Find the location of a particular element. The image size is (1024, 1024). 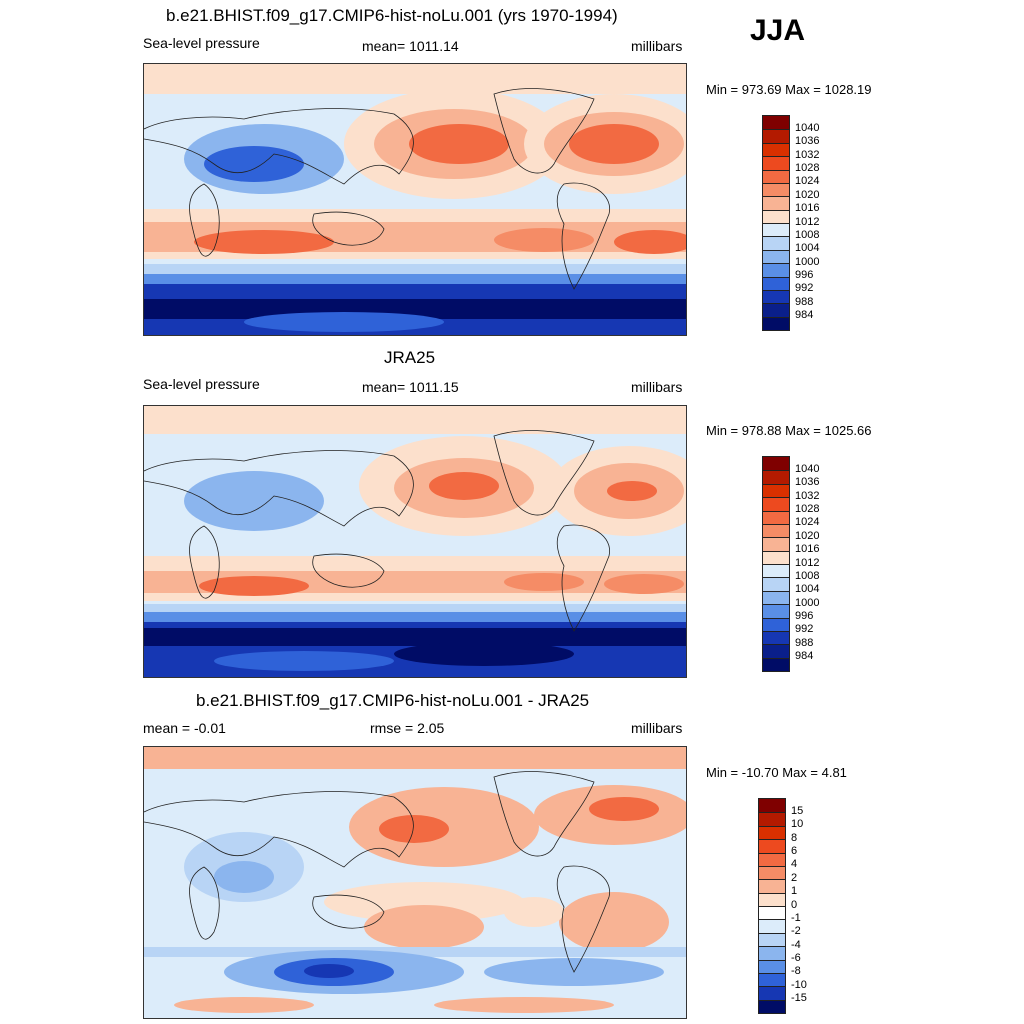

colorbar-tick-label: -6 is located at coordinates (796, 958).